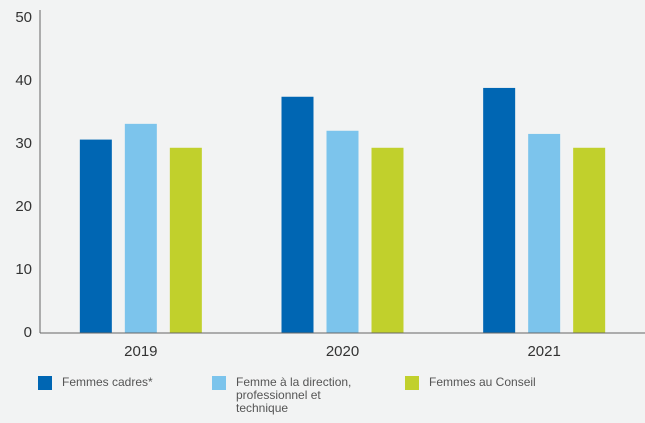 This screenshot has height=423, width=645. Describe the element at coordinates (543, 351) in the screenshot. I see `x-tick-label: 2021` at that location.